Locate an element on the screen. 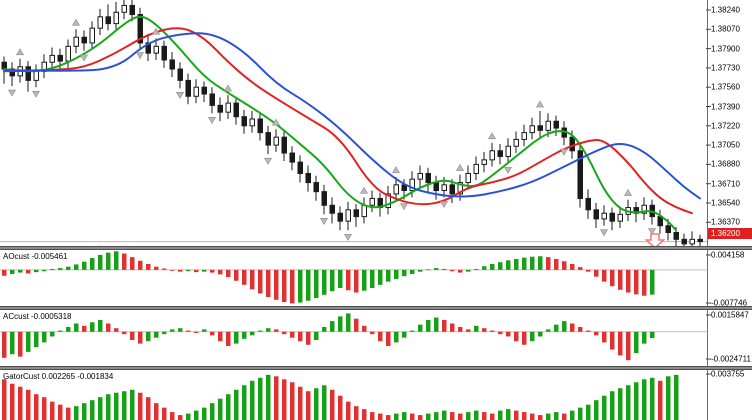  indicator-label-gatorcust: GatorCust 0.002265 -0.001834 is located at coordinates (58, 376).